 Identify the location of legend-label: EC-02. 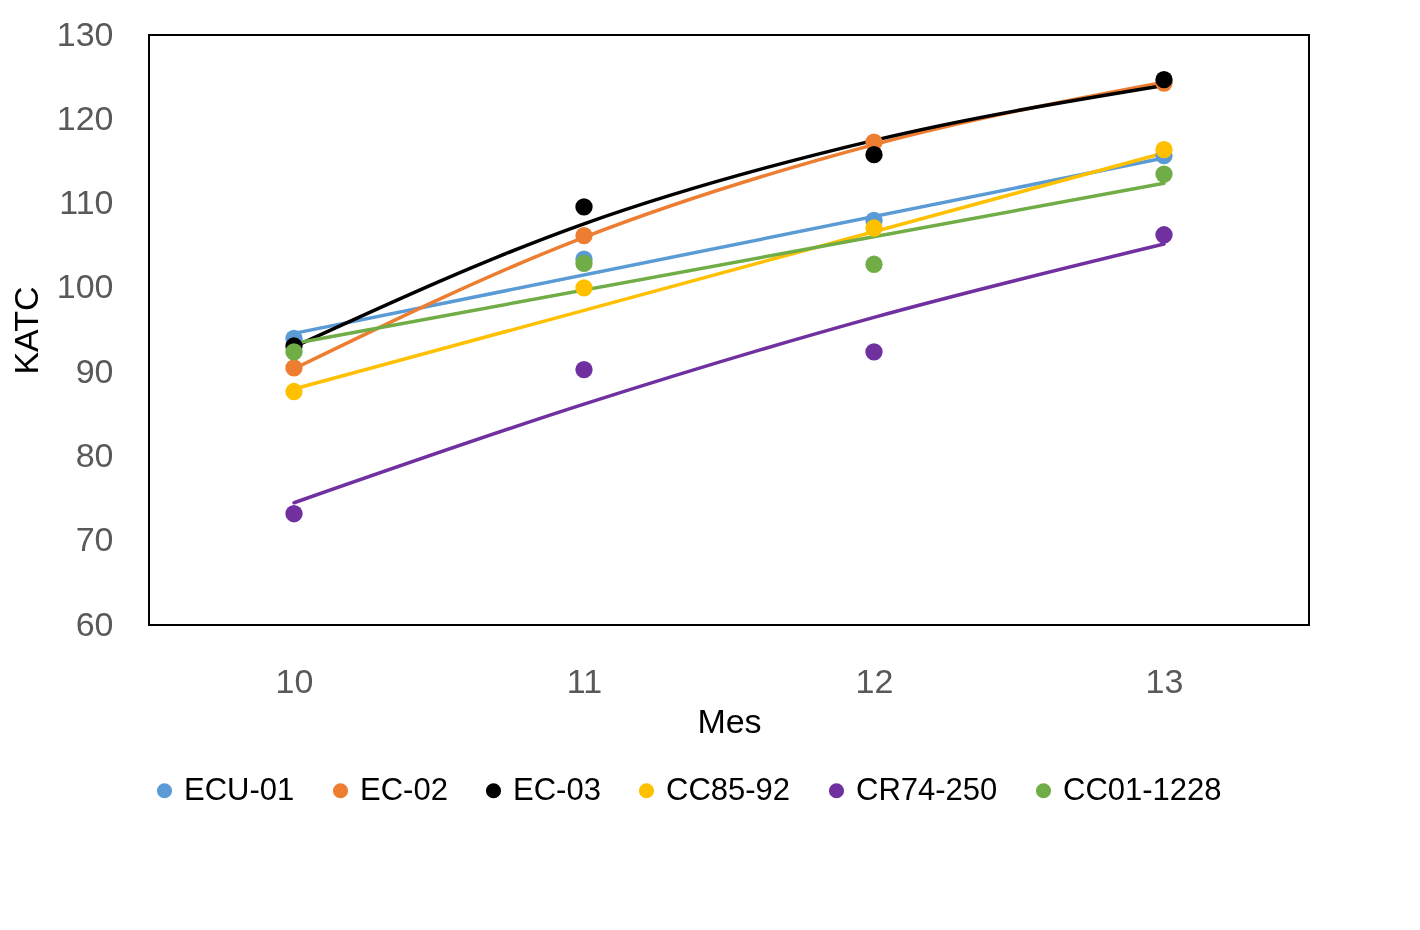
(404, 789).